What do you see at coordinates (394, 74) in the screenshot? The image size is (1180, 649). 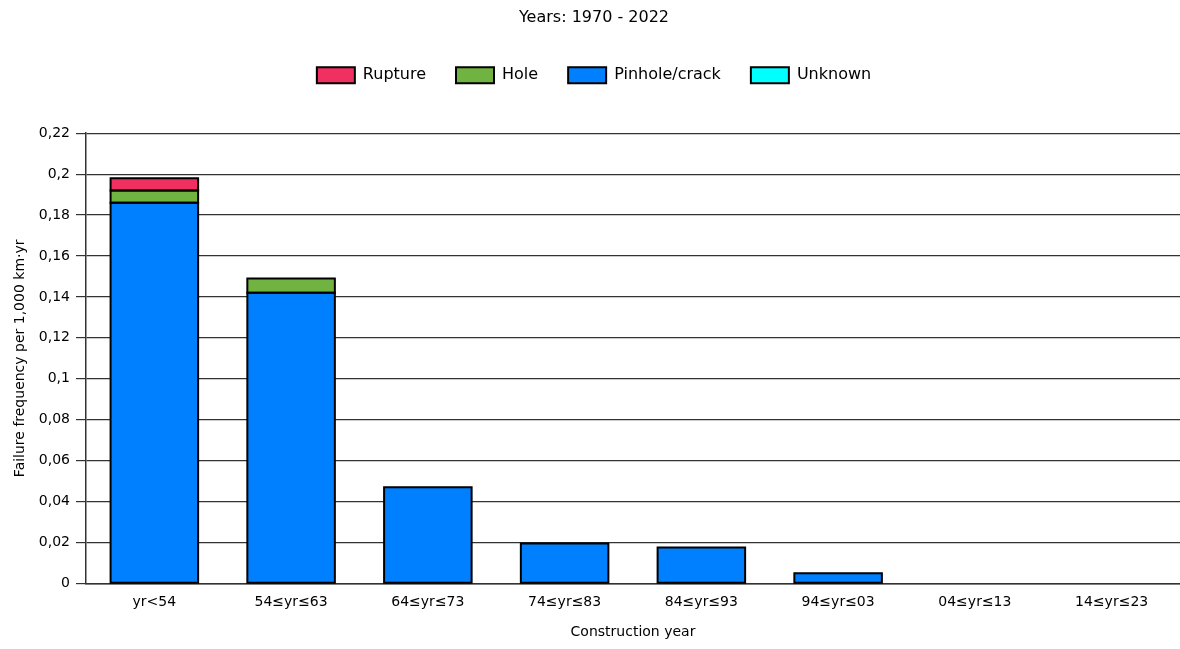 I see `legend-label: Rupture` at bounding box center [394, 74].